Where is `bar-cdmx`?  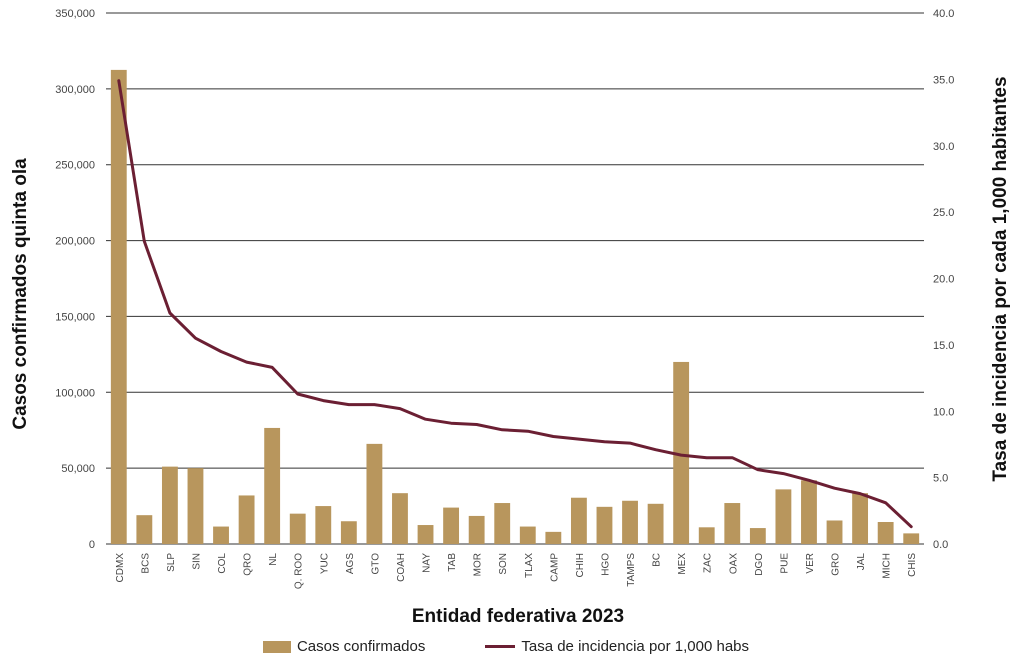
bar-cdmx is located at coordinates (118, 307).